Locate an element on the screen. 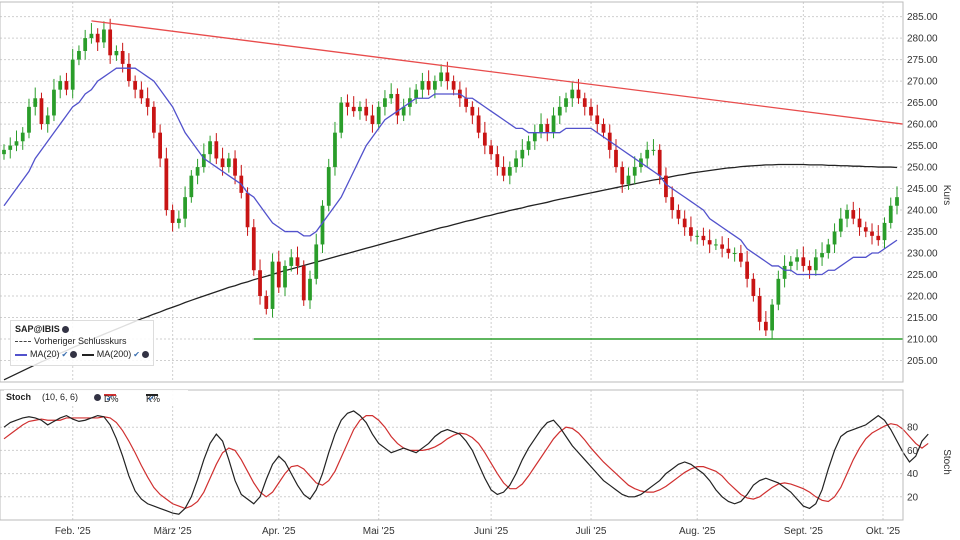  x-tick-label: Apr. '25 is located at coordinates (279, 531).